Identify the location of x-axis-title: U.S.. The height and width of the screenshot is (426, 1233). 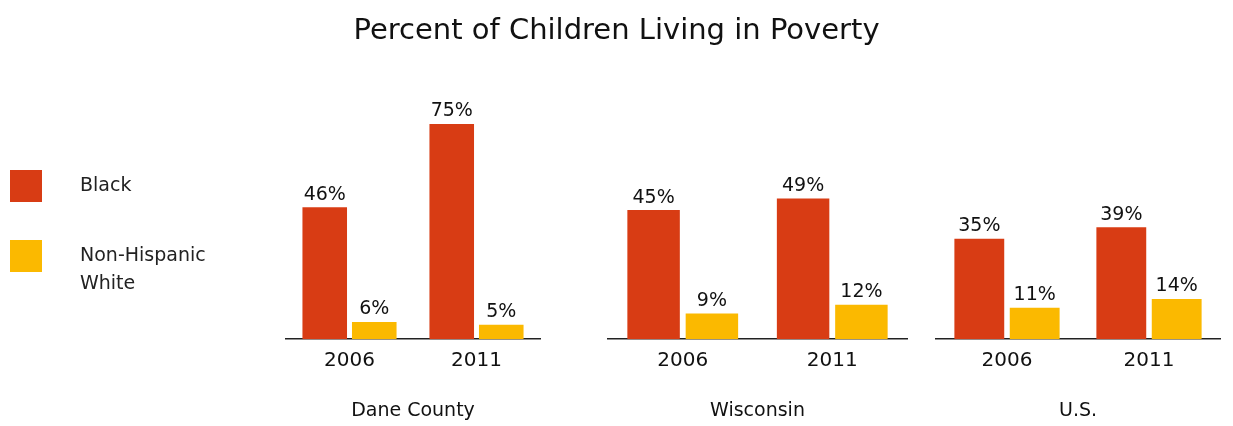
(1078, 408).